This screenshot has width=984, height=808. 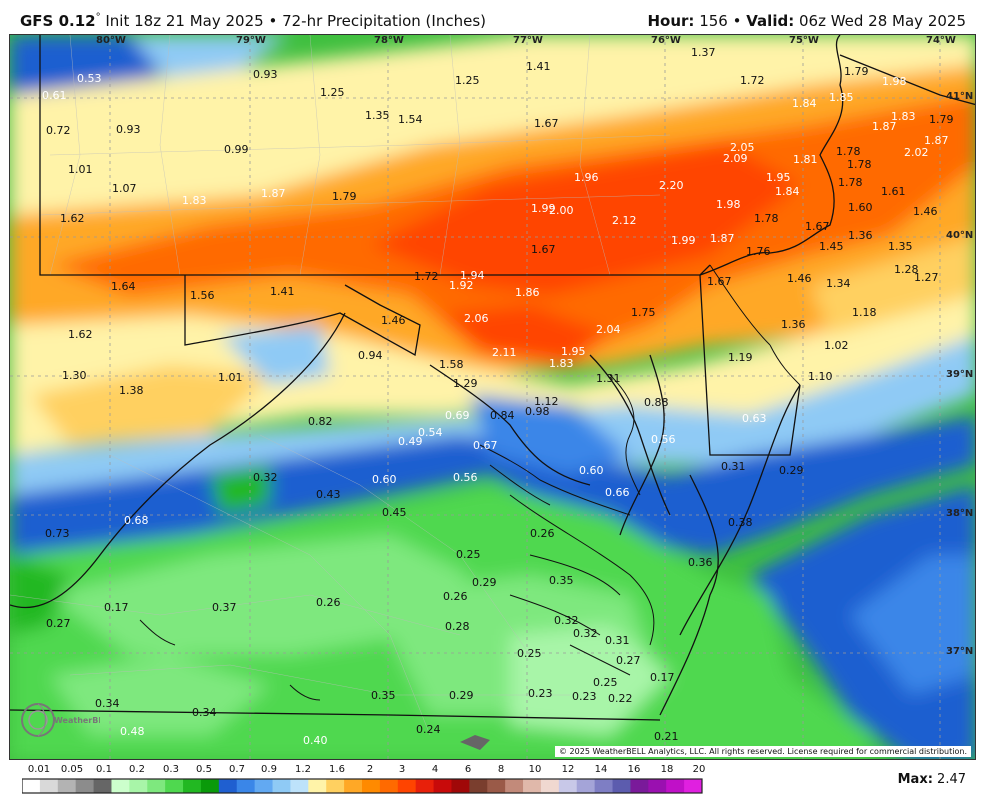 I want to click on precip-value: 1.83, so click(x=194, y=200).